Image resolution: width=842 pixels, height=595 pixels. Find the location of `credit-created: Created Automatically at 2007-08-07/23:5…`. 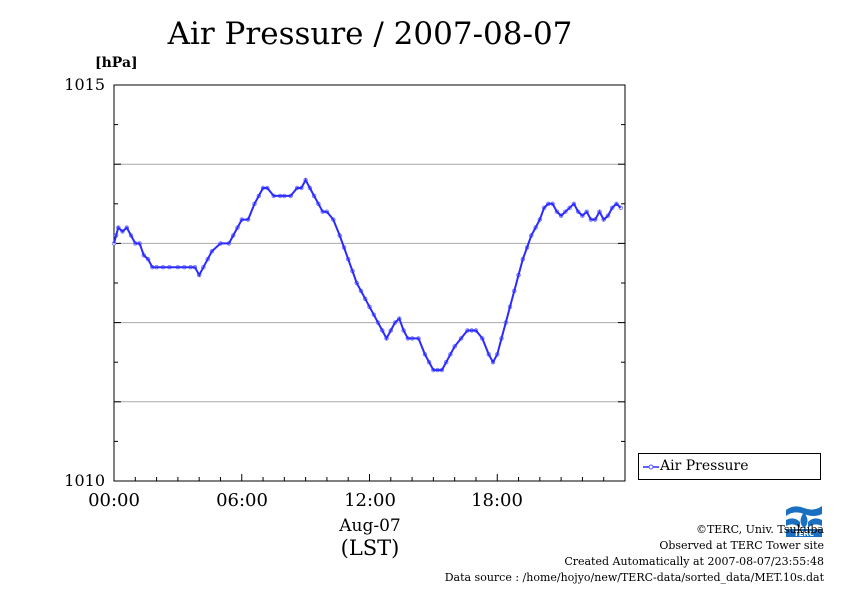

credit-created: Created Automatically at 2007-08-07/23:5… is located at coordinates (694, 561).